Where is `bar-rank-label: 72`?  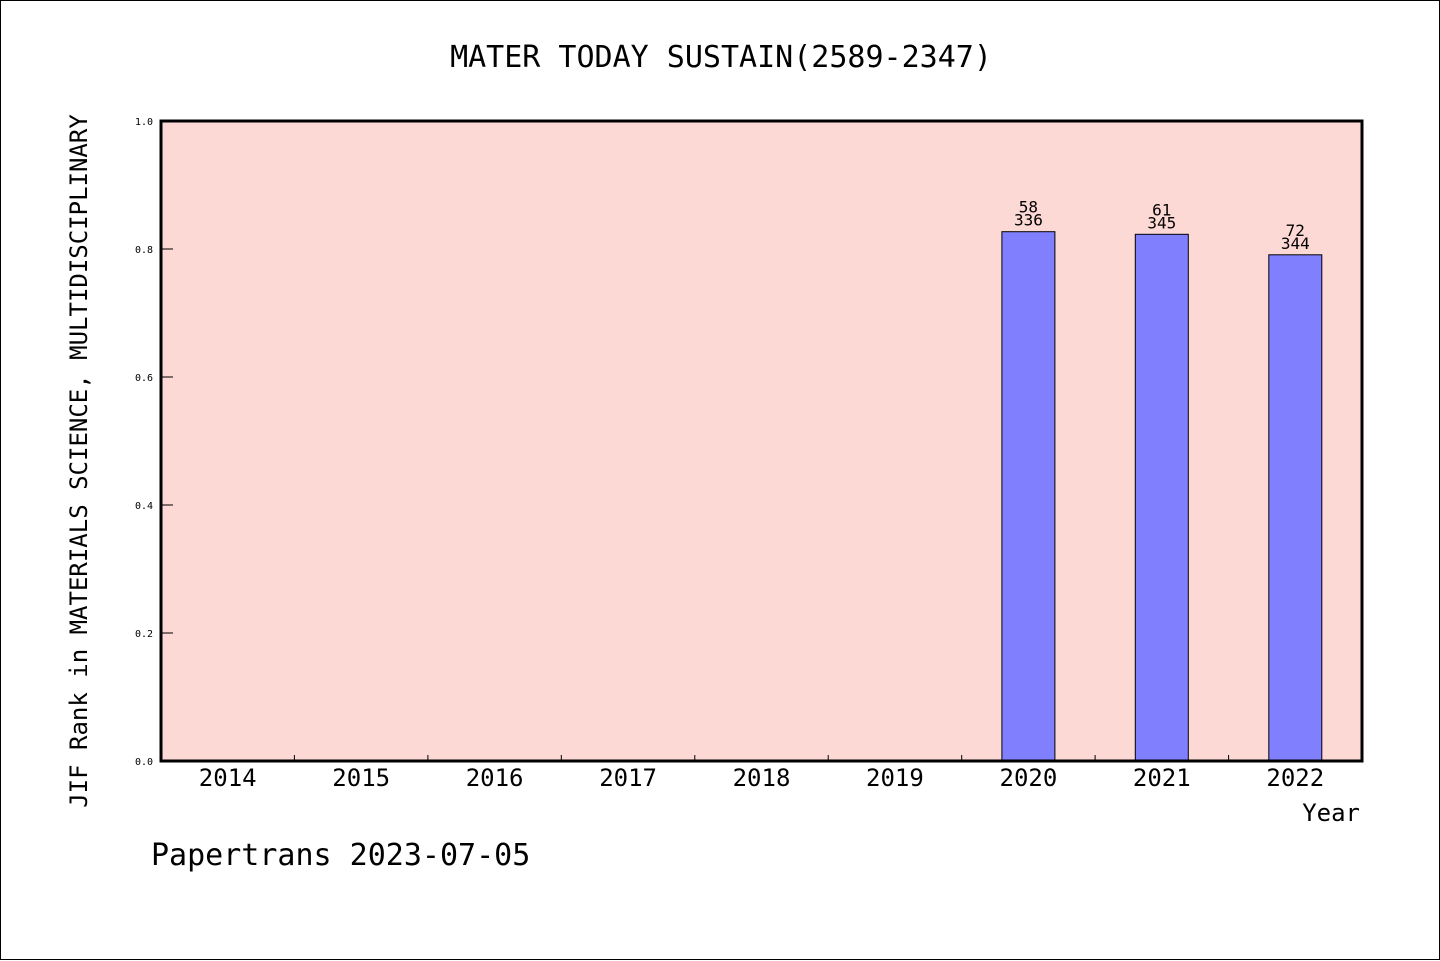
bar-rank-label: 72 is located at coordinates (1295, 230).